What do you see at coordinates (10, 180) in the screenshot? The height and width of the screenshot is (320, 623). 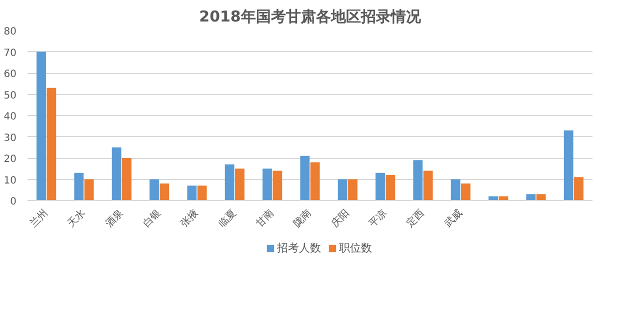 I see `y-tick-label: 10` at bounding box center [10, 180].